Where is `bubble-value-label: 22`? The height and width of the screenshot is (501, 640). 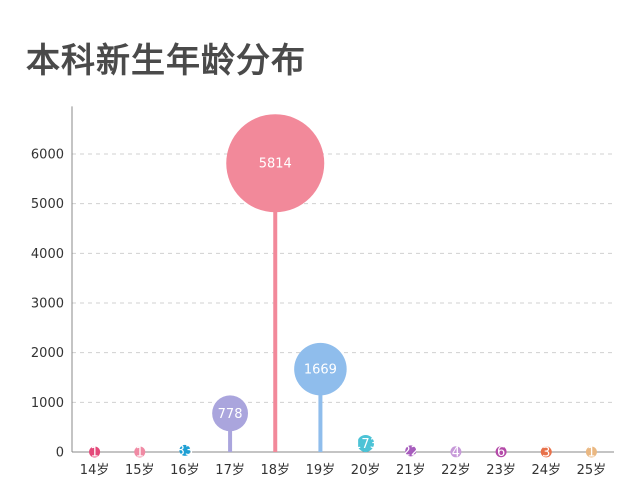 bubble-value-label: 22 is located at coordinates (410, 451).